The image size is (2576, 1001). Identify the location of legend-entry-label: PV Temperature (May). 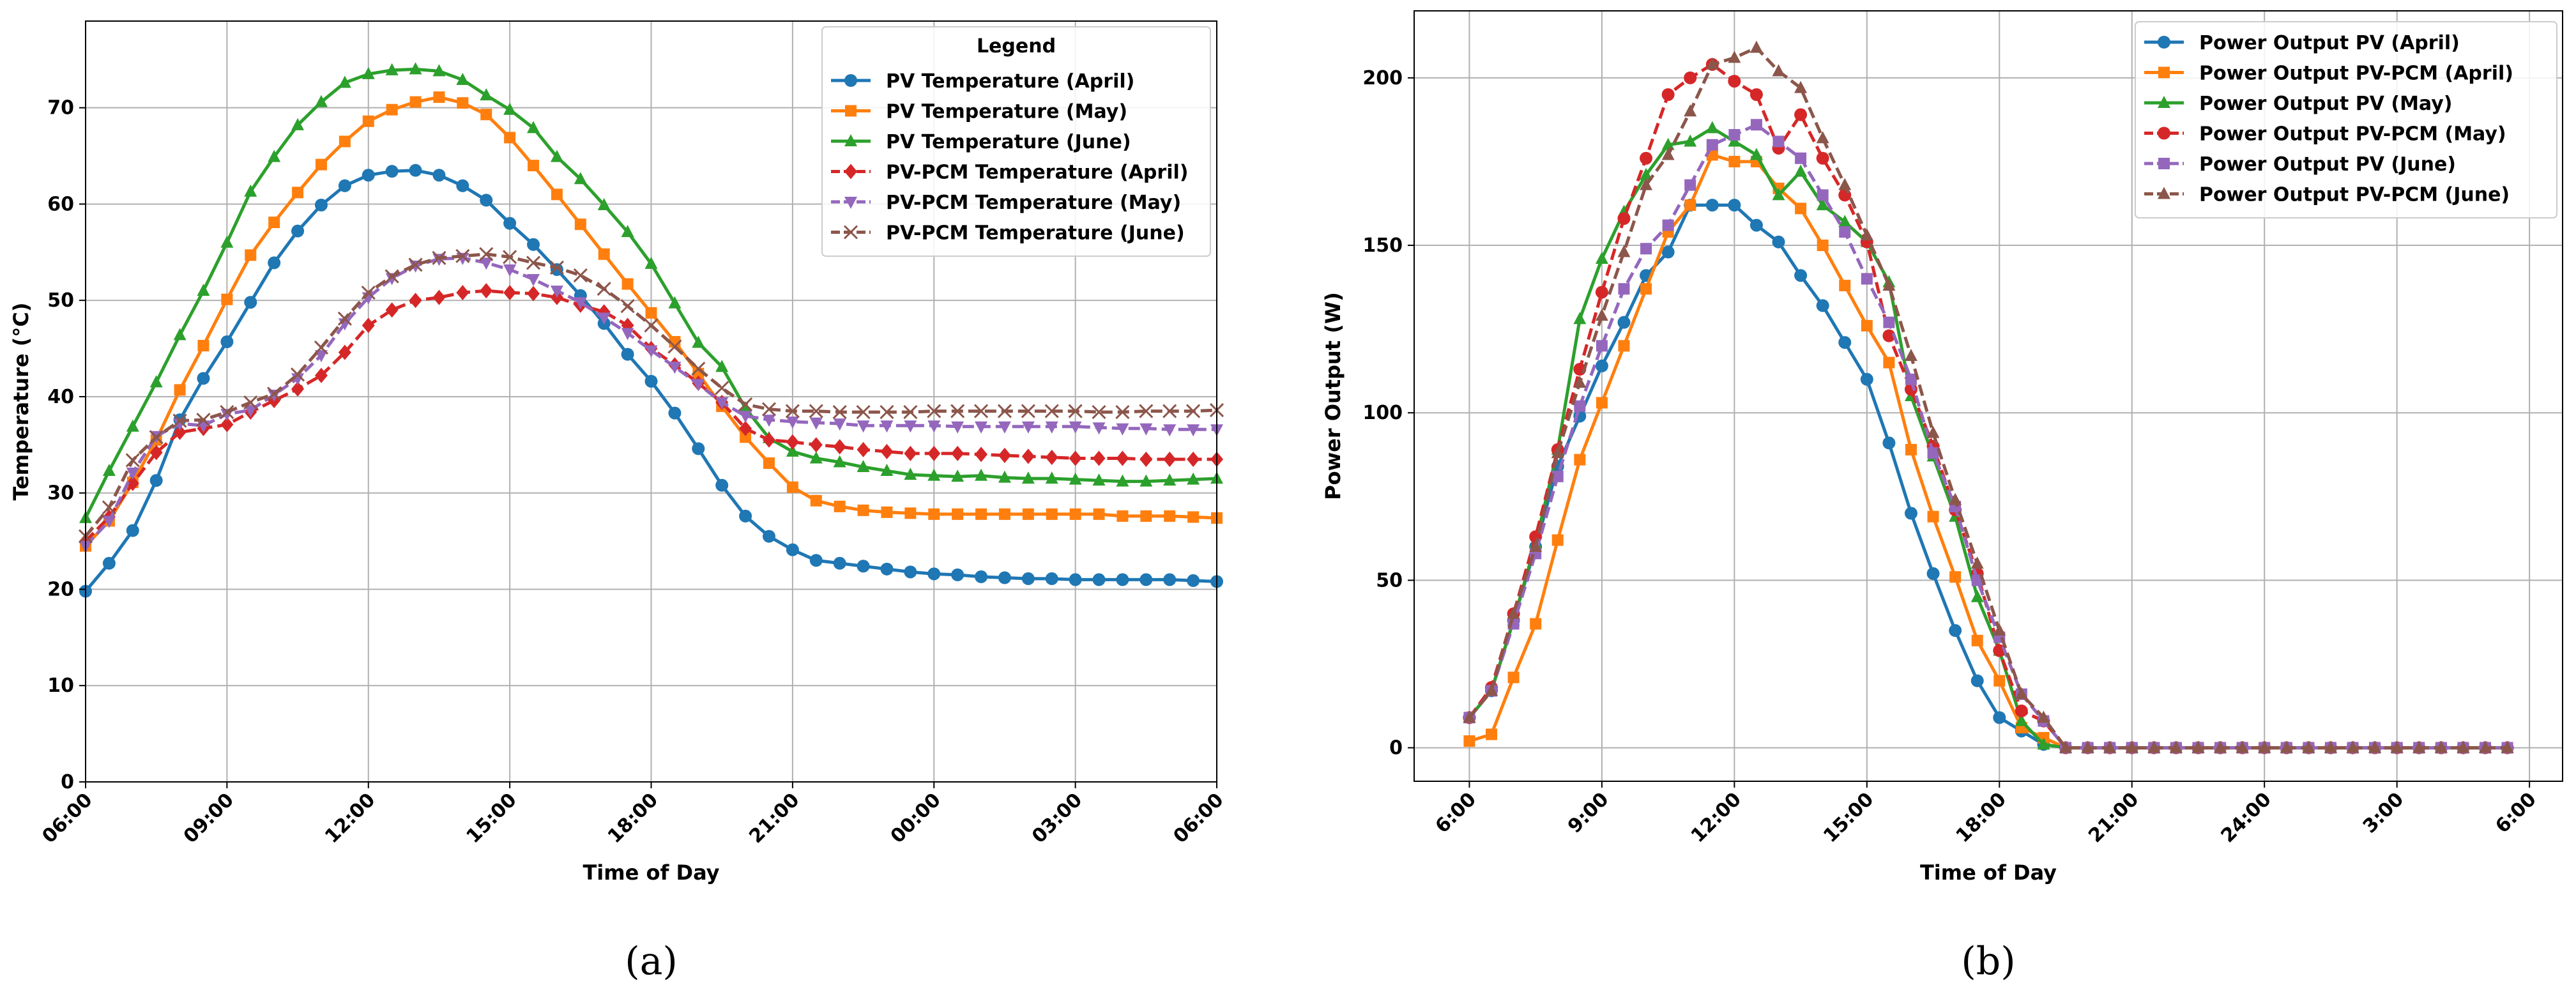
(1006, 112).